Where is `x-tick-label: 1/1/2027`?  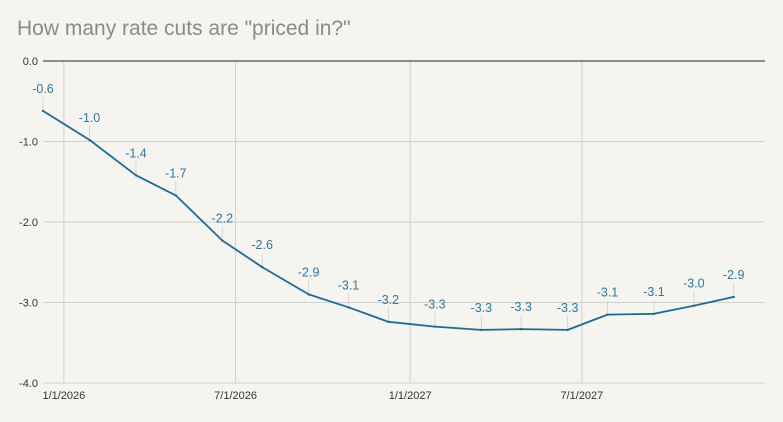 x-tick-label: 1/1/2027 is located at coordinates (410, 396).